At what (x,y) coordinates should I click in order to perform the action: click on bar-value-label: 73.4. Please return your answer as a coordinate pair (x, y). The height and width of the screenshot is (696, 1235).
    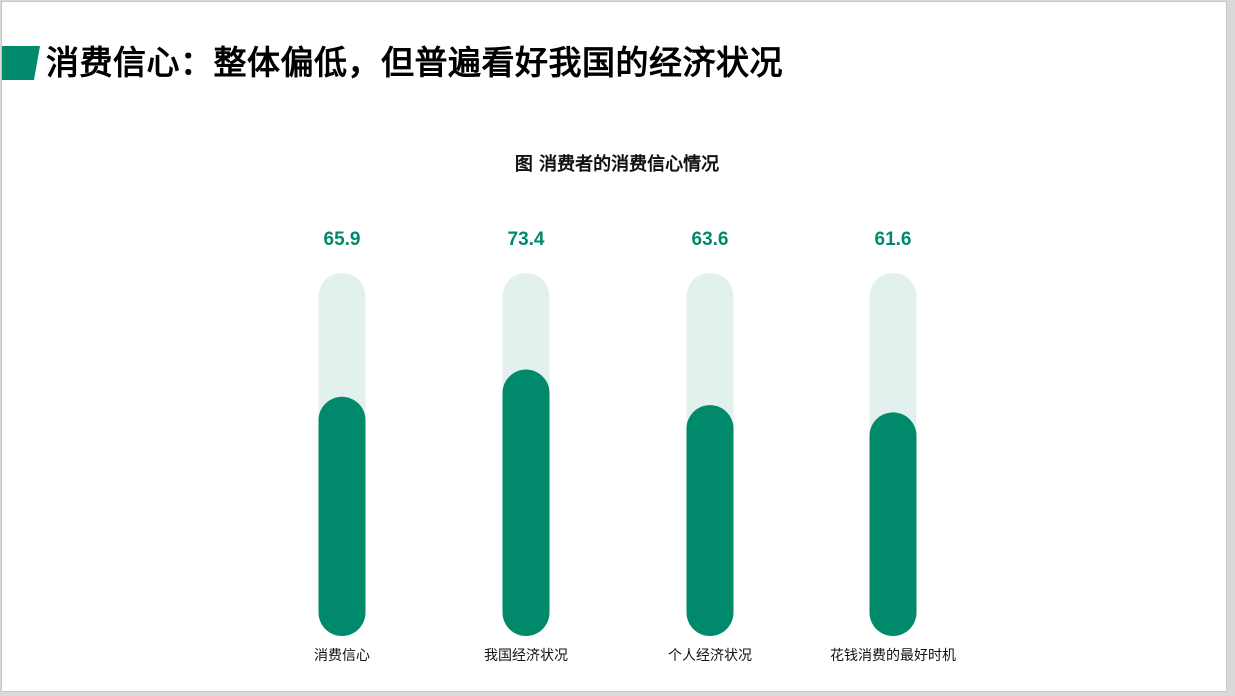
    Looking at the image, I should click on (526, 239).